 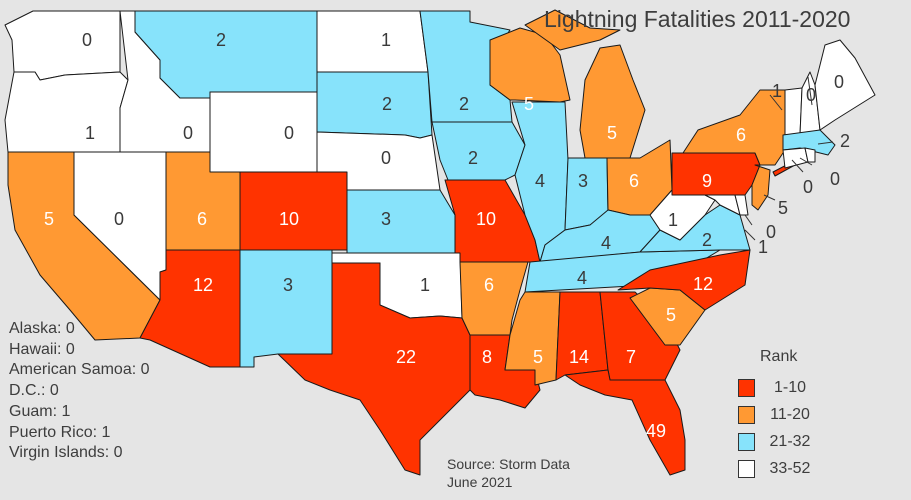 I want to click on legend-label: 1-10, so click(x=790, y=387).